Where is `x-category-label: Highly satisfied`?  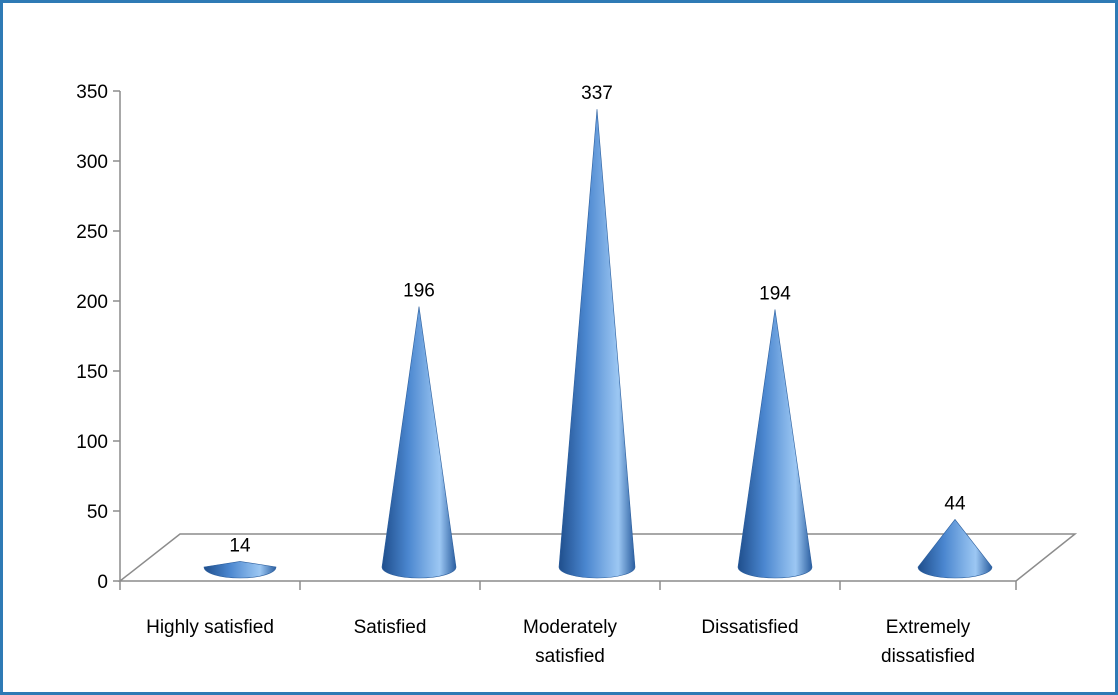
x-category-label: Highly satisfied is located at coordinates (210, 627).